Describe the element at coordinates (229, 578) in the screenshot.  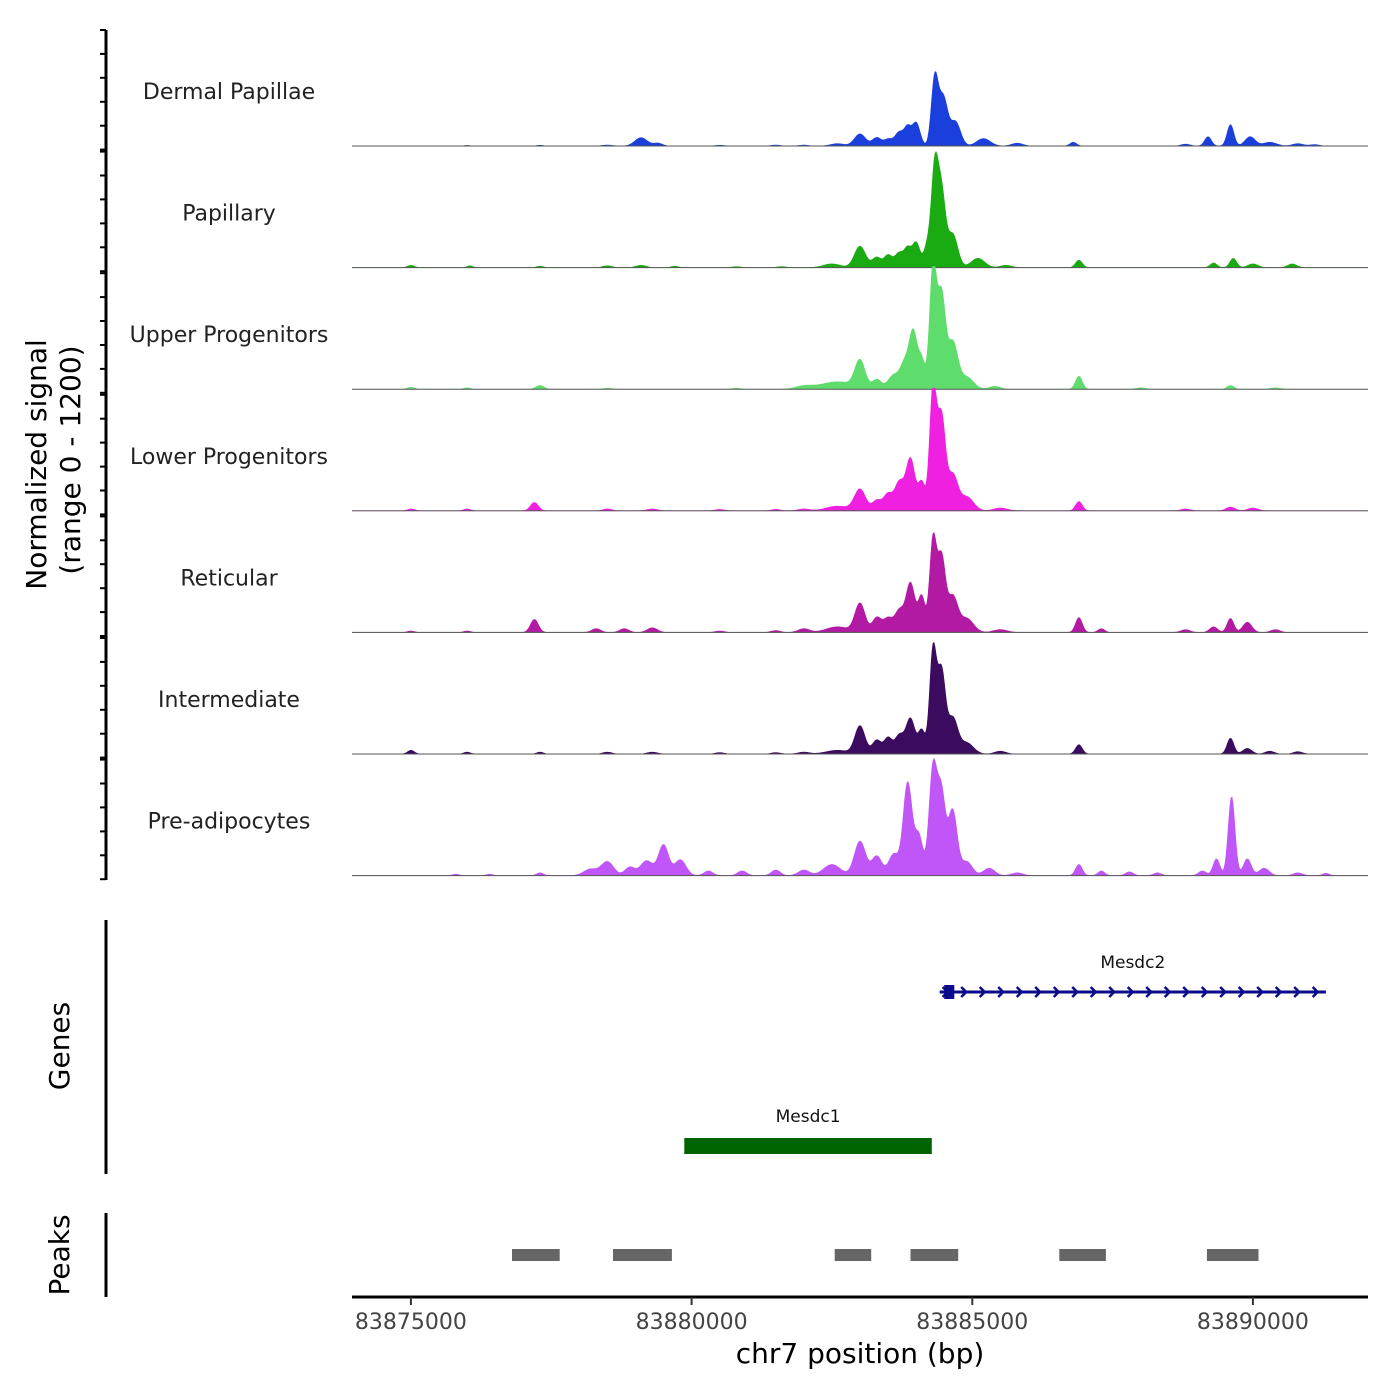
I see `track-label: Reticular` at that location.